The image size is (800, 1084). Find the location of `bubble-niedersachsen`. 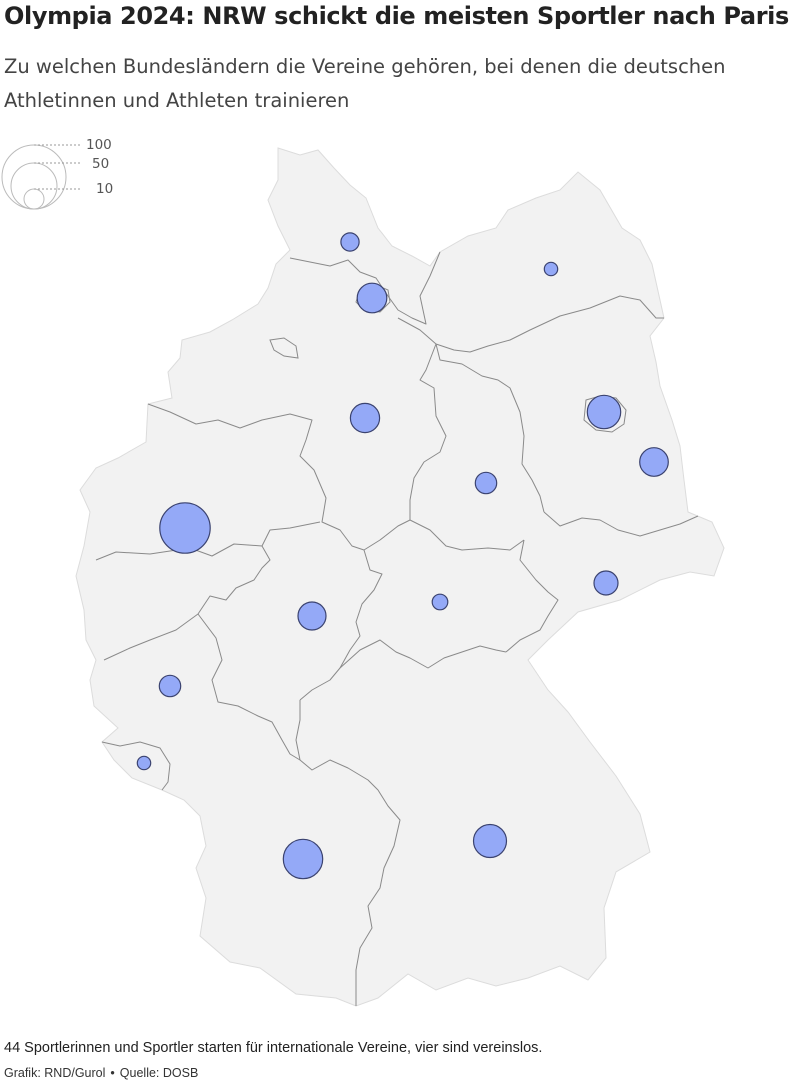

bubble-niedersachsen is located at coordinates (365, 418).